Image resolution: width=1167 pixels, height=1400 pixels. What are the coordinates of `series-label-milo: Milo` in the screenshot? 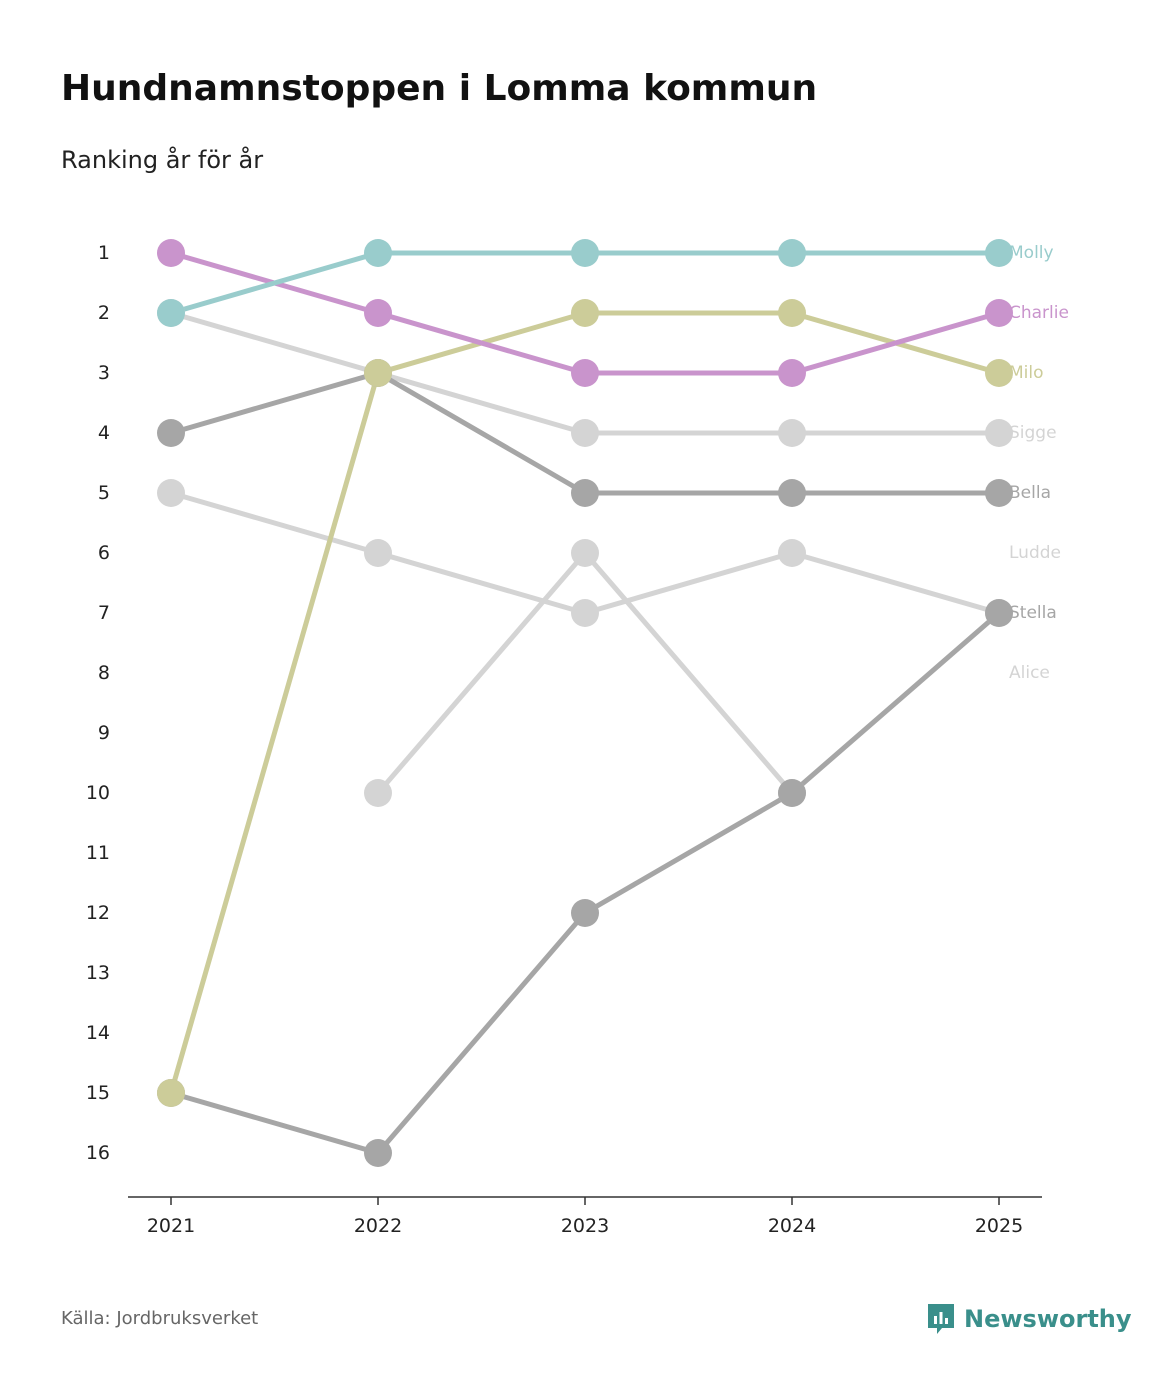 It's located at (1026, 373).